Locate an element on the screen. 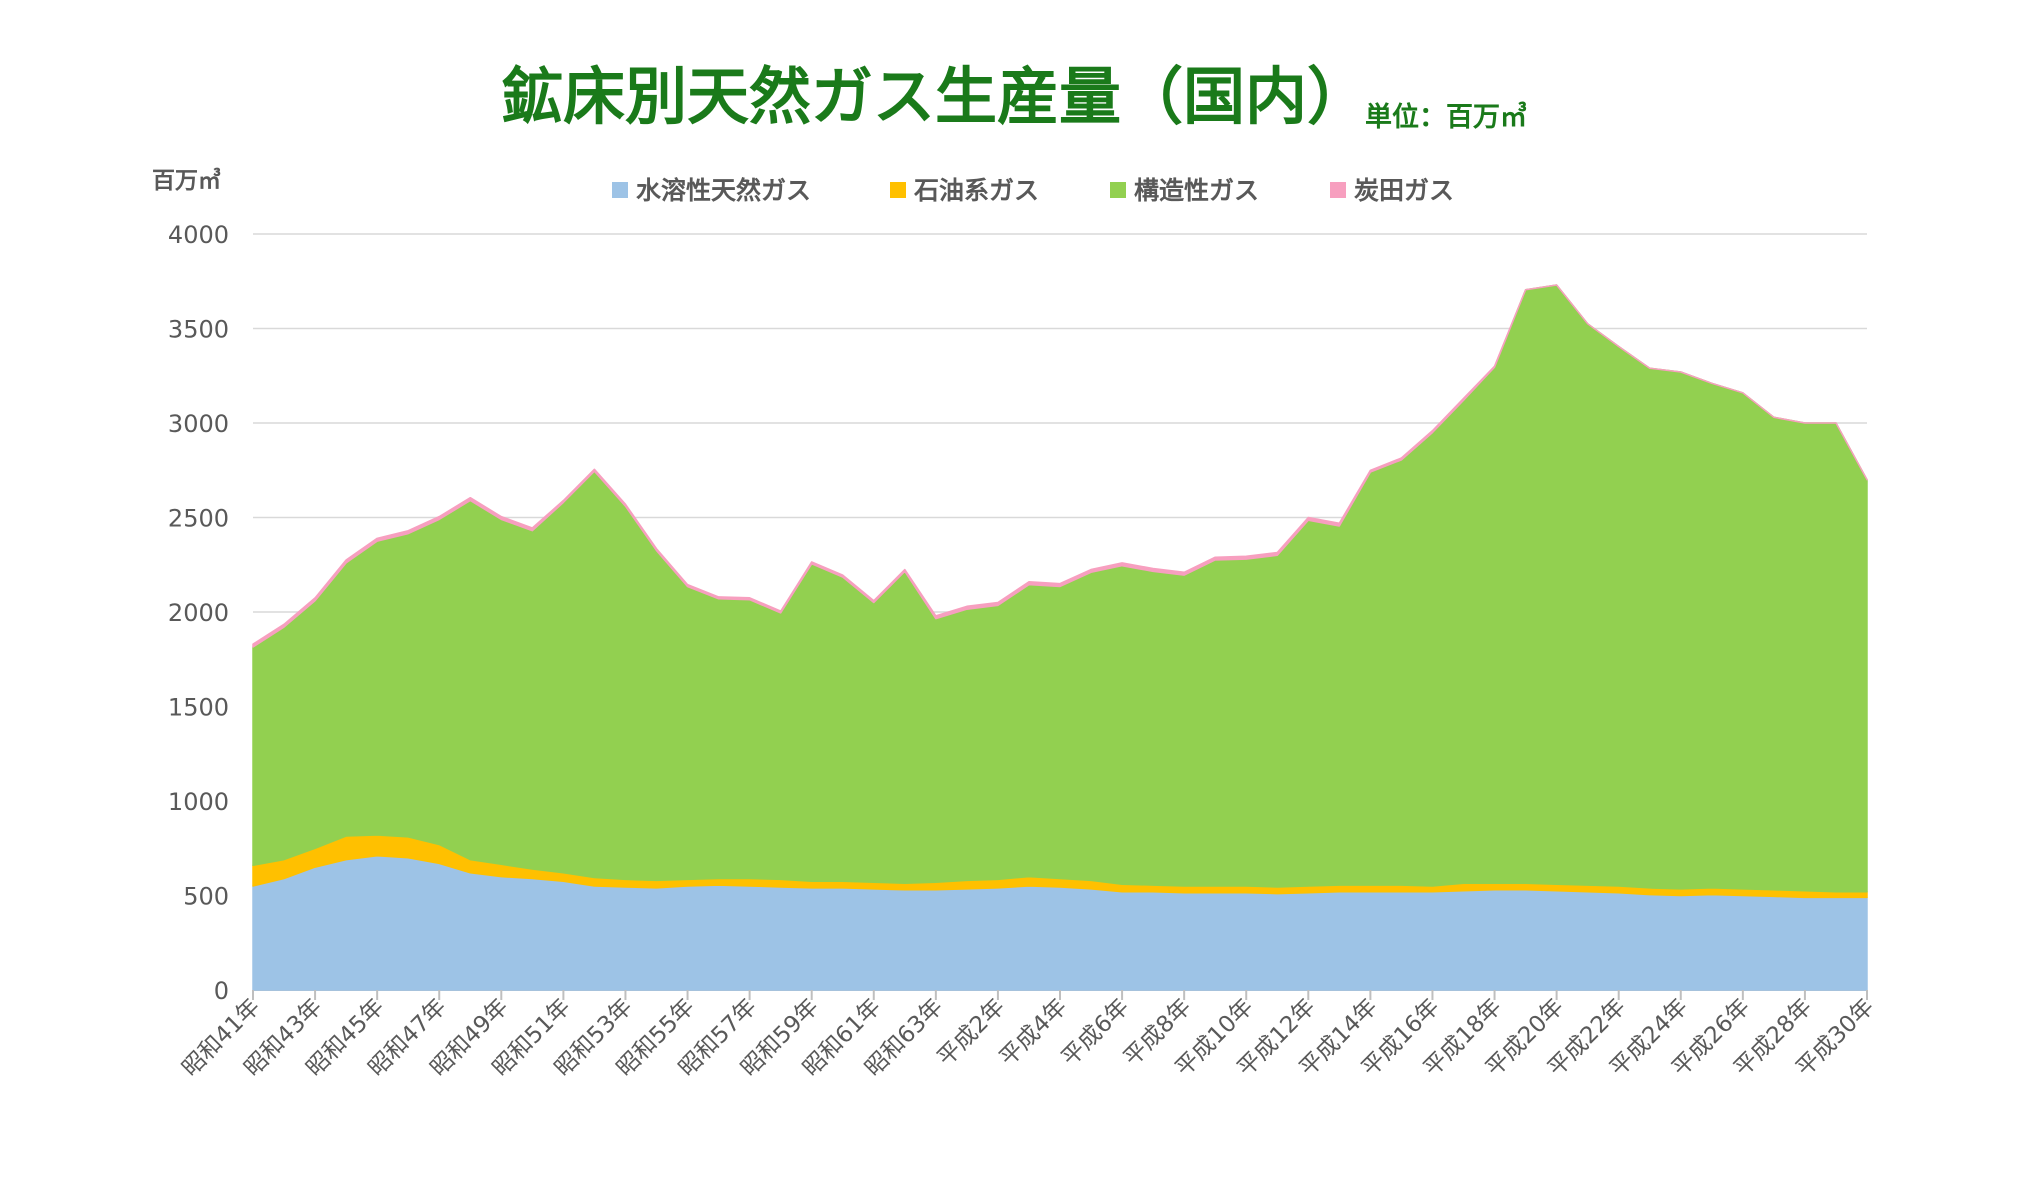 This screenshot has height=1182, width=2030. y-tick-label: 3500 is located at coordinates (198, 330).